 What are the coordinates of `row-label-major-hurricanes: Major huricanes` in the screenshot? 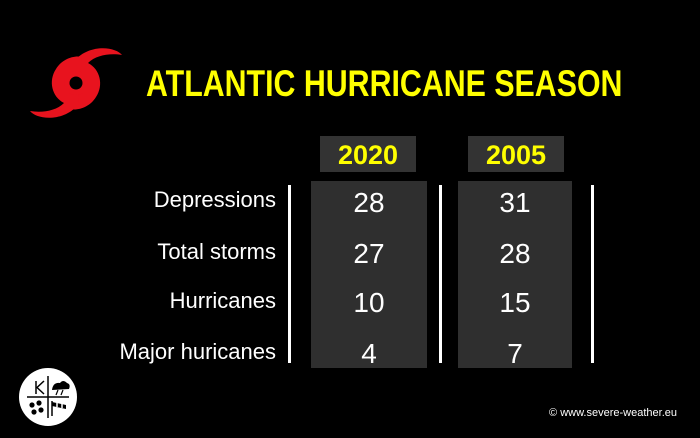 It's located at (197, 351).